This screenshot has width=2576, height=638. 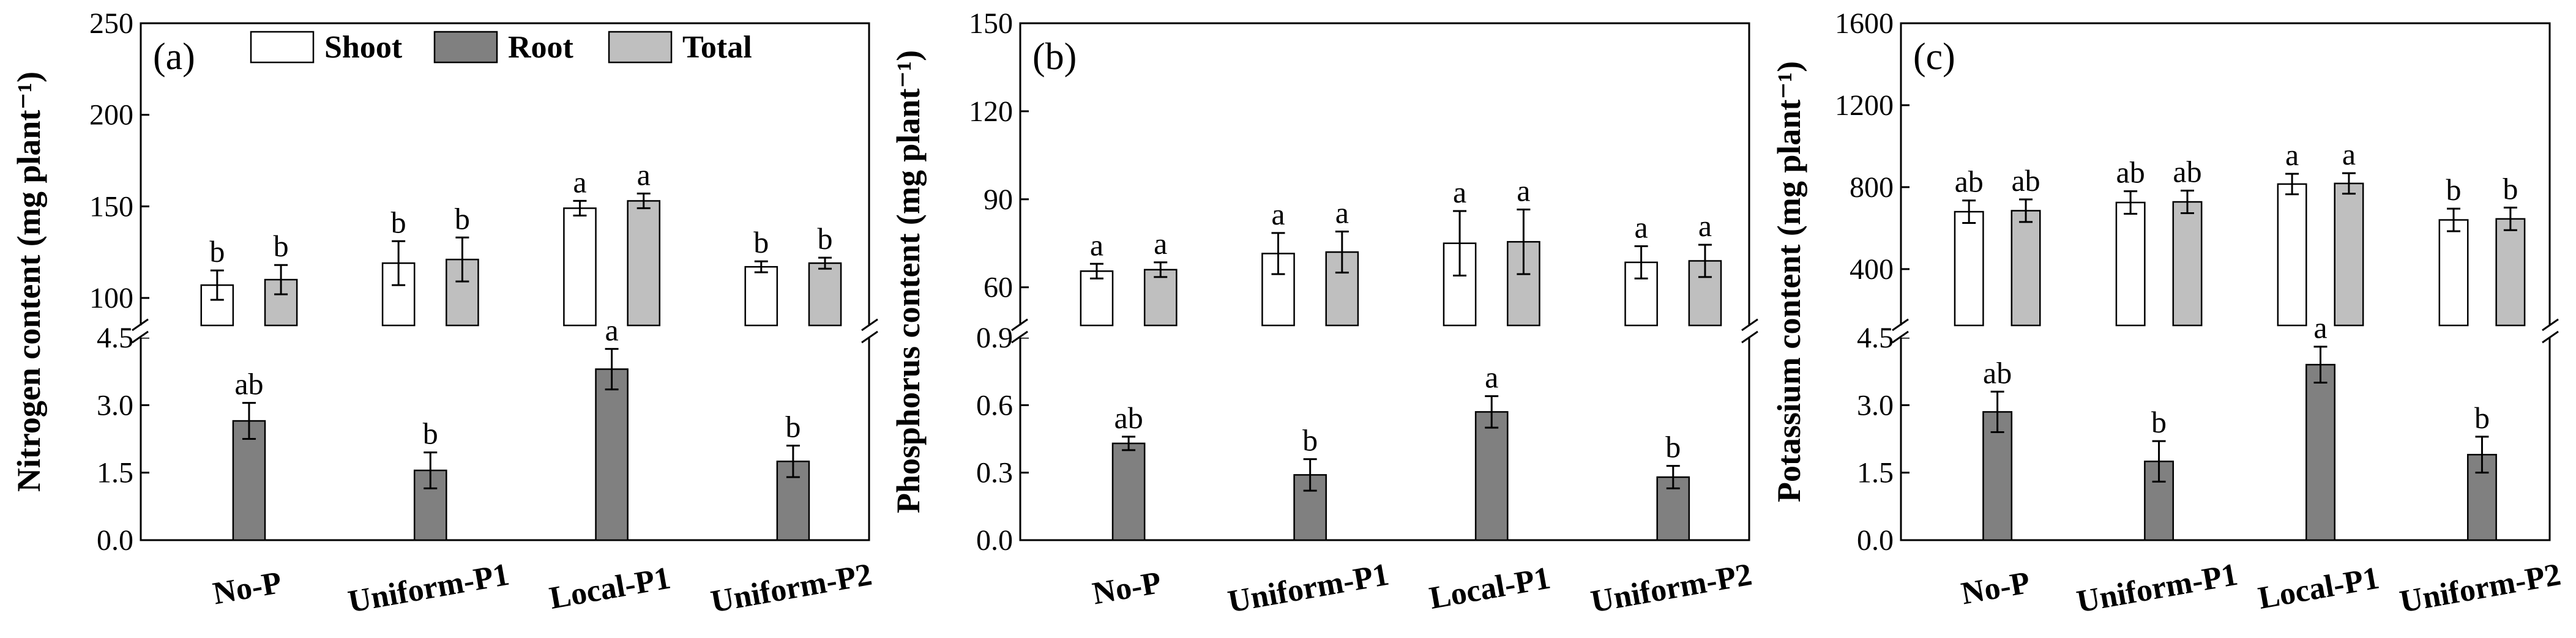 What do you see at coordinates (111, 298) in the screenshot?
I see `y-tick-label: 100` at bounding box center [111, 298].